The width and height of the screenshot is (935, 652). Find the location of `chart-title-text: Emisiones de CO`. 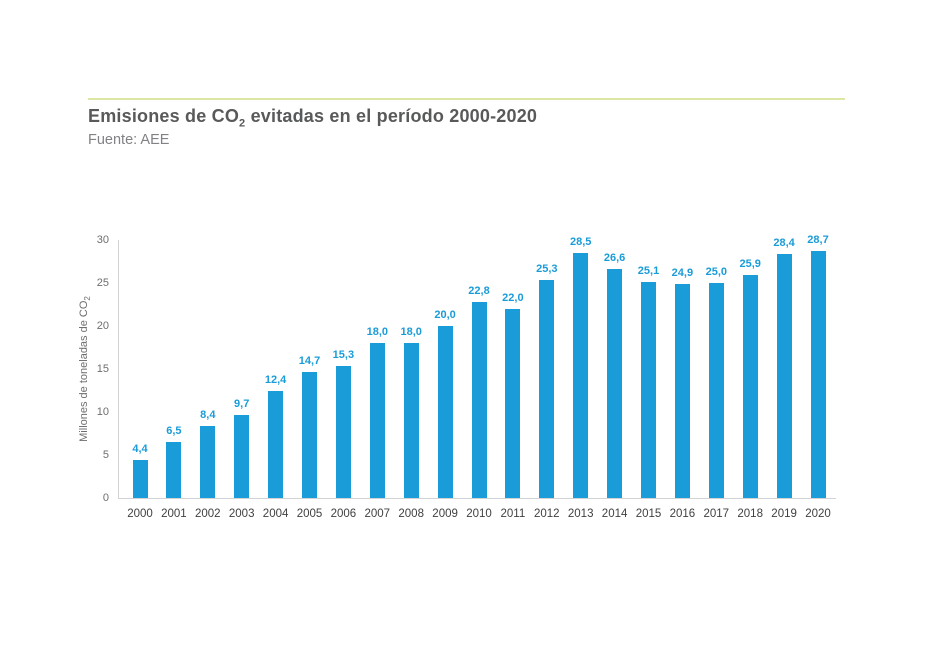

chart-title-text: Emisiones de CO is located at coordinates (164, 116).